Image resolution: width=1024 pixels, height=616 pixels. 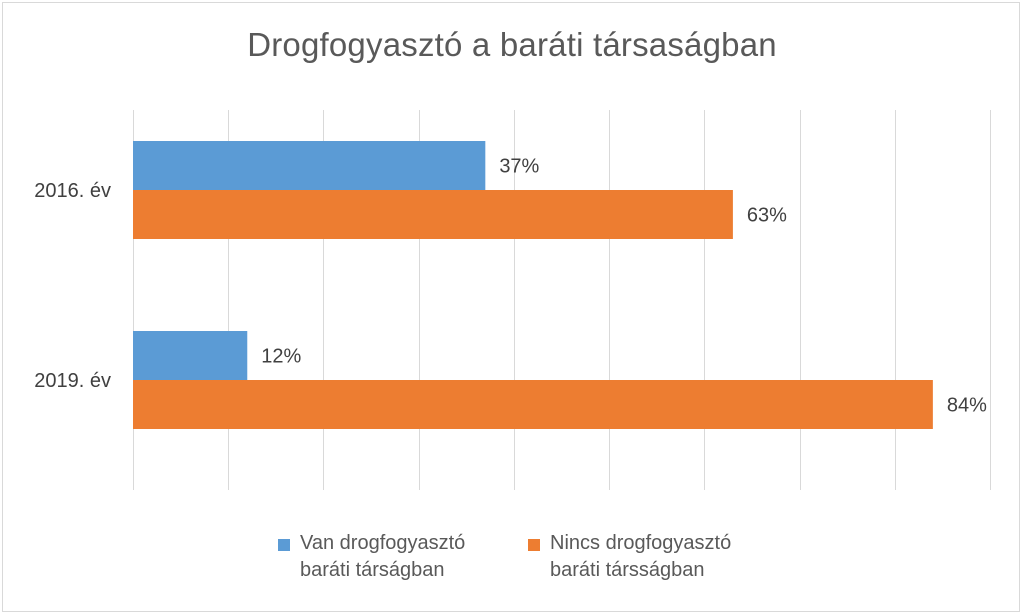 I want to click on legend-label-series-2: Nincs drogfogyasztó baráti társságban, so click(x=641, y=556).